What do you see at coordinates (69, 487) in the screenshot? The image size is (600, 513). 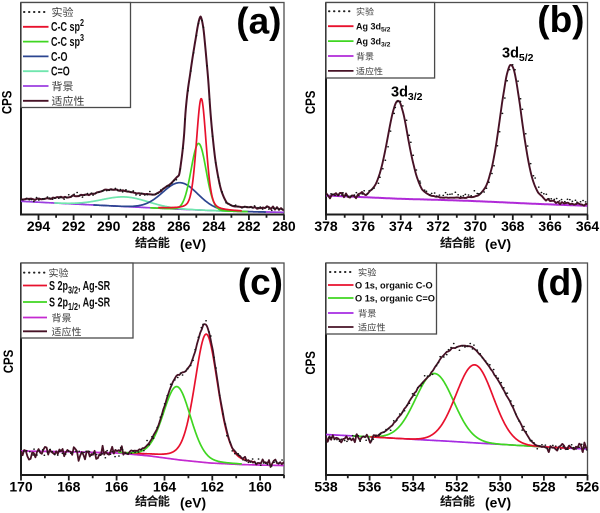 I see `svg-text: 168` at bounding box center [69, 487].